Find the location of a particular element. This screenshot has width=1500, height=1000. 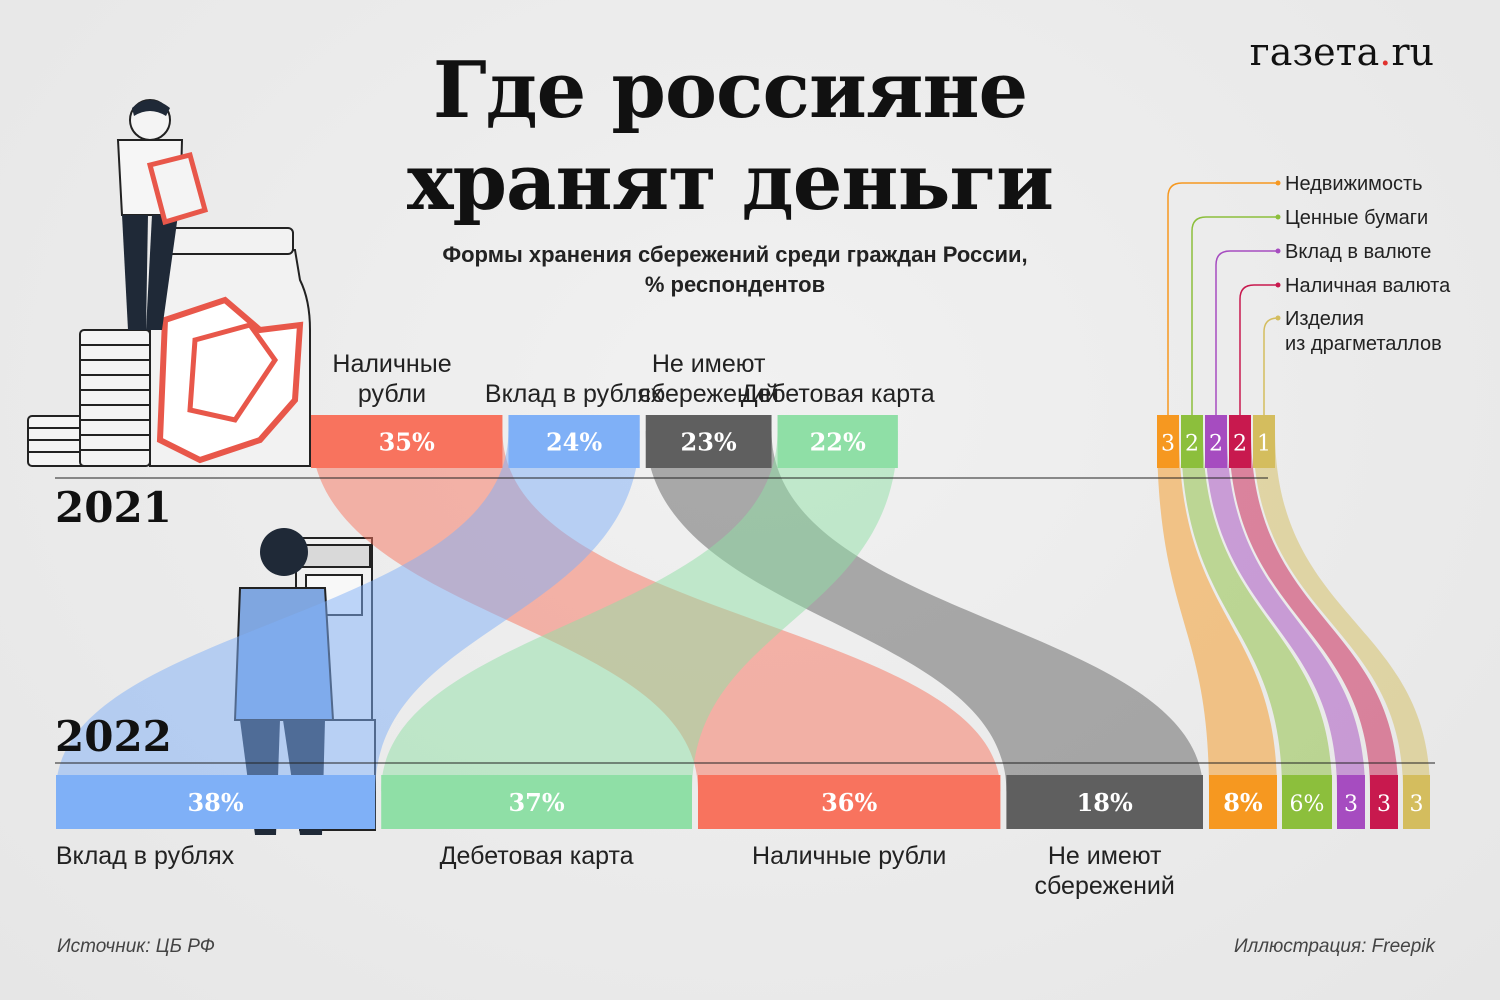

value-2022-dep_fx: 3 is located at coordinates (1351, 804).